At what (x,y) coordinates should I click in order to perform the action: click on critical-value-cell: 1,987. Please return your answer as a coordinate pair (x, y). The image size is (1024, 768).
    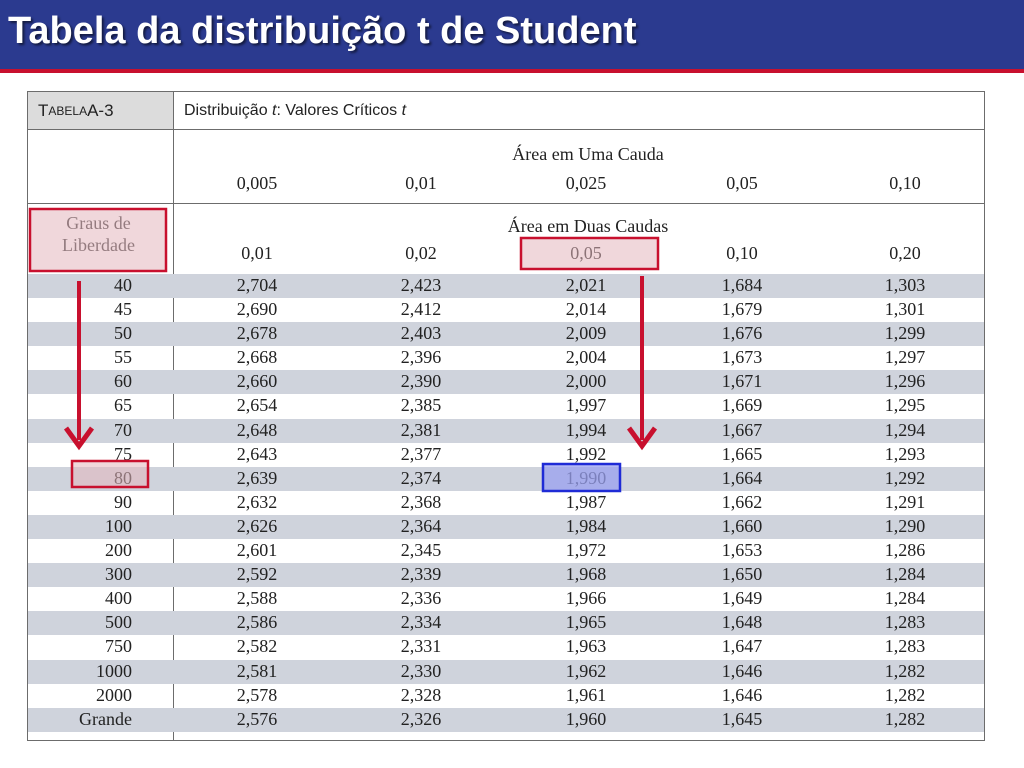
    Looking at the image, I should click on (586, 501).